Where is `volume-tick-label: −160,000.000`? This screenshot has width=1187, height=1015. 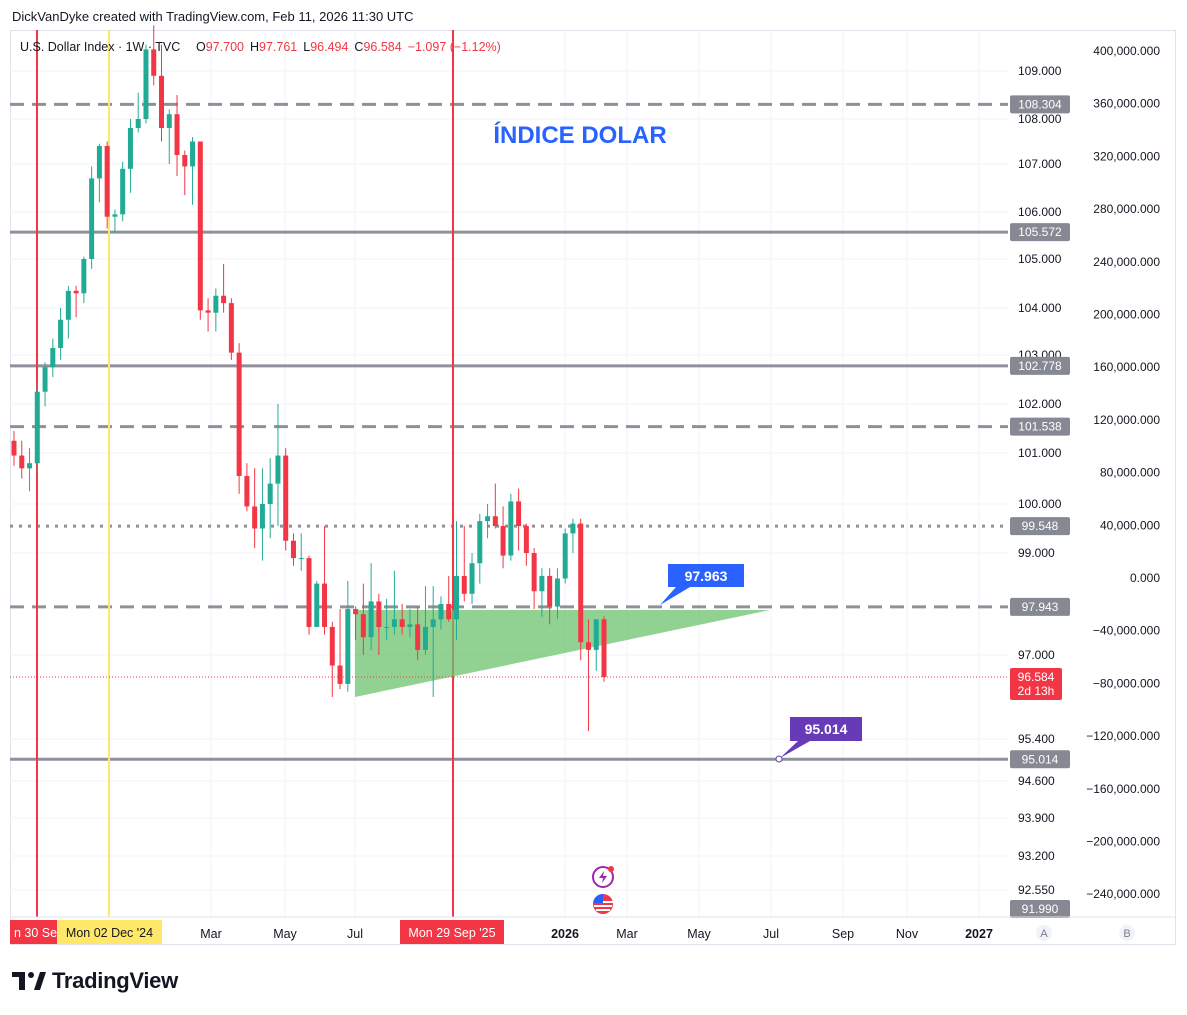 volume-tick-label: −160,000.000 is located at coordinates (1123, 789).